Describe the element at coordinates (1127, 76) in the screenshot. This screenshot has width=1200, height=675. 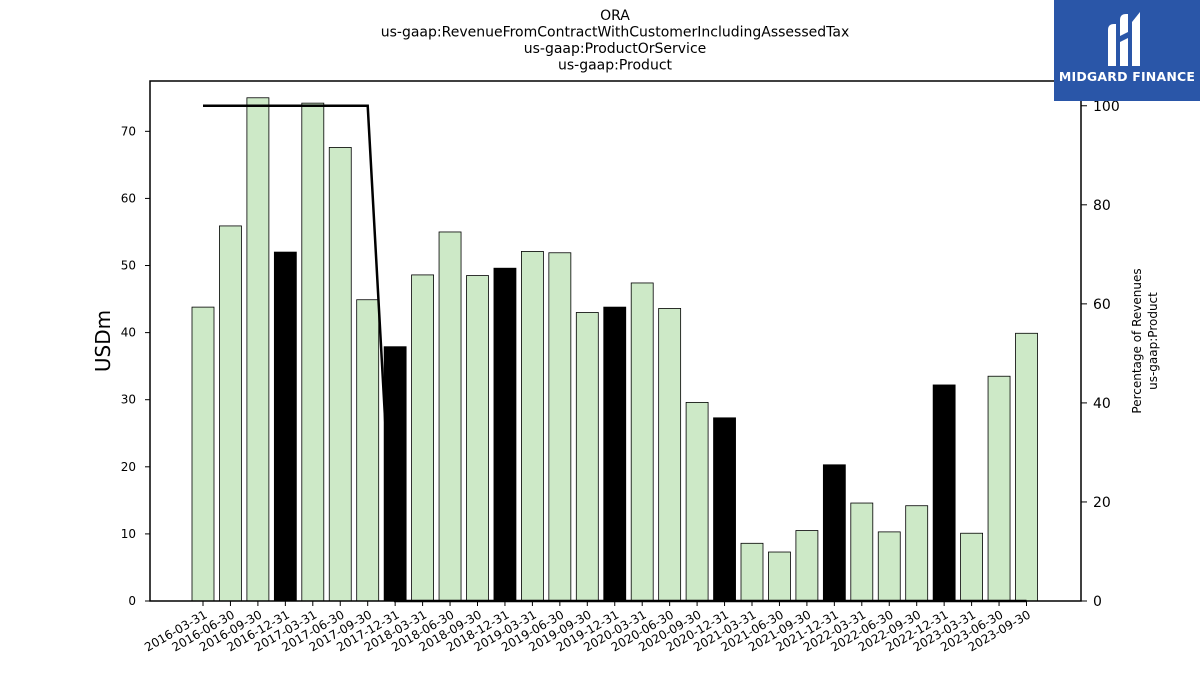
I see `logo-text: MIDGARD FINANCE` at that location.